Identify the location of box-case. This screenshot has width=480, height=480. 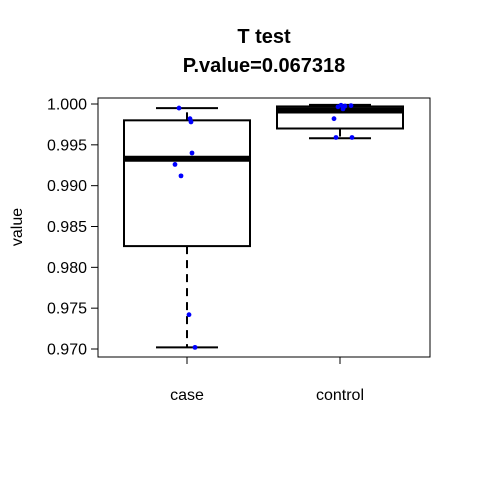
(187, 228).